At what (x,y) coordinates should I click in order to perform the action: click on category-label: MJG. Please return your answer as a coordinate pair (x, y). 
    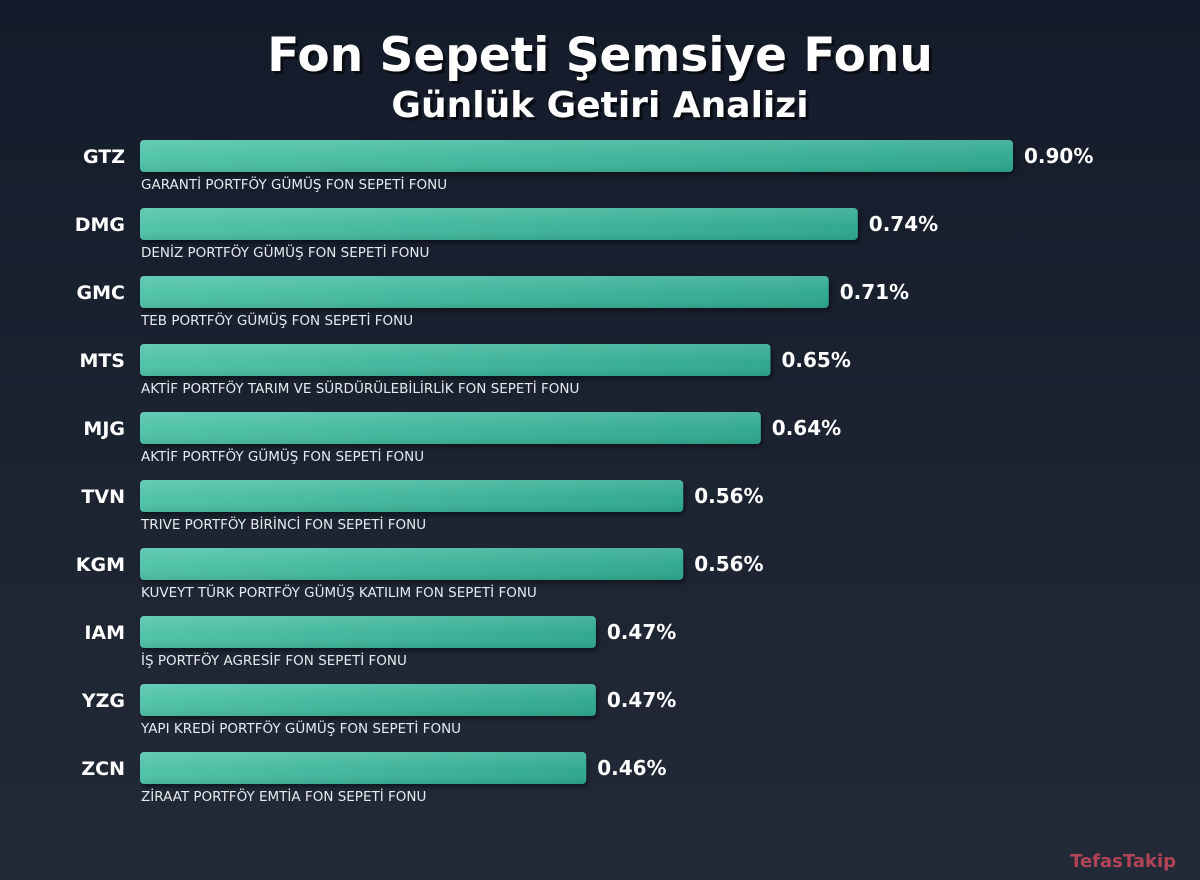
    Looking at the image, I should click on (104, 429).